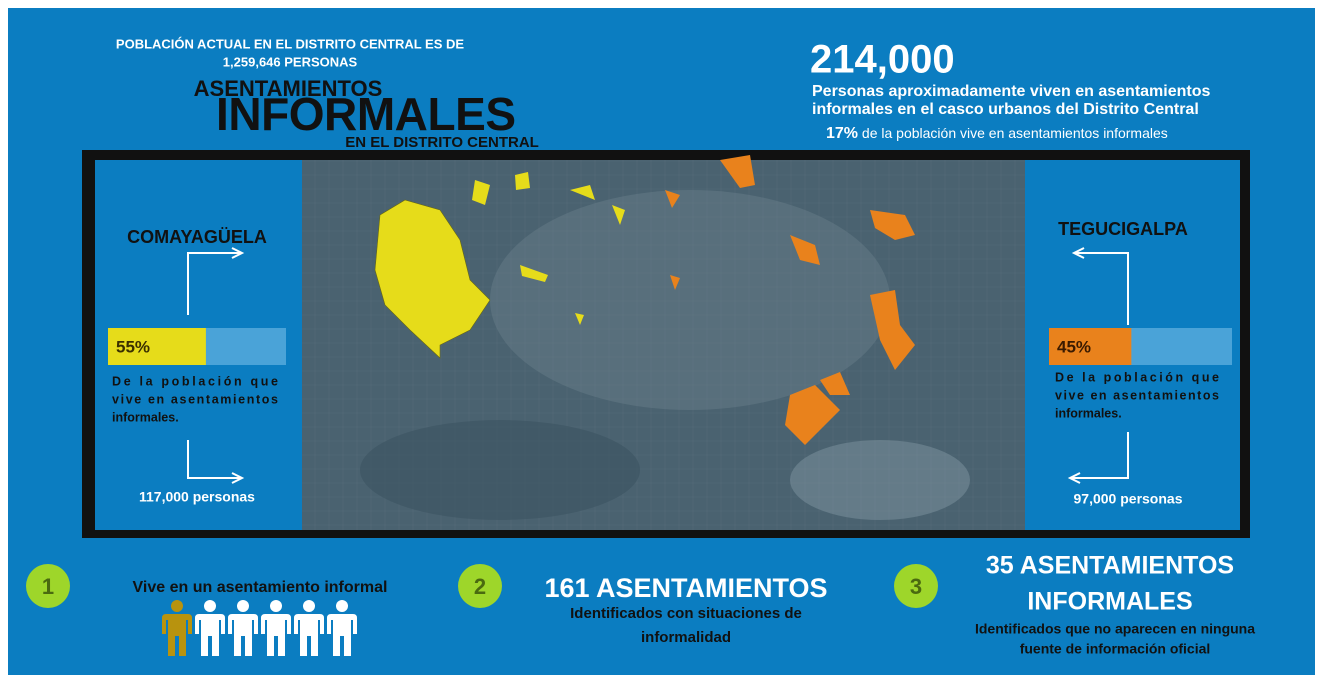  I want to click on district-name: COMAYAGÜELA, so click(197, 237).